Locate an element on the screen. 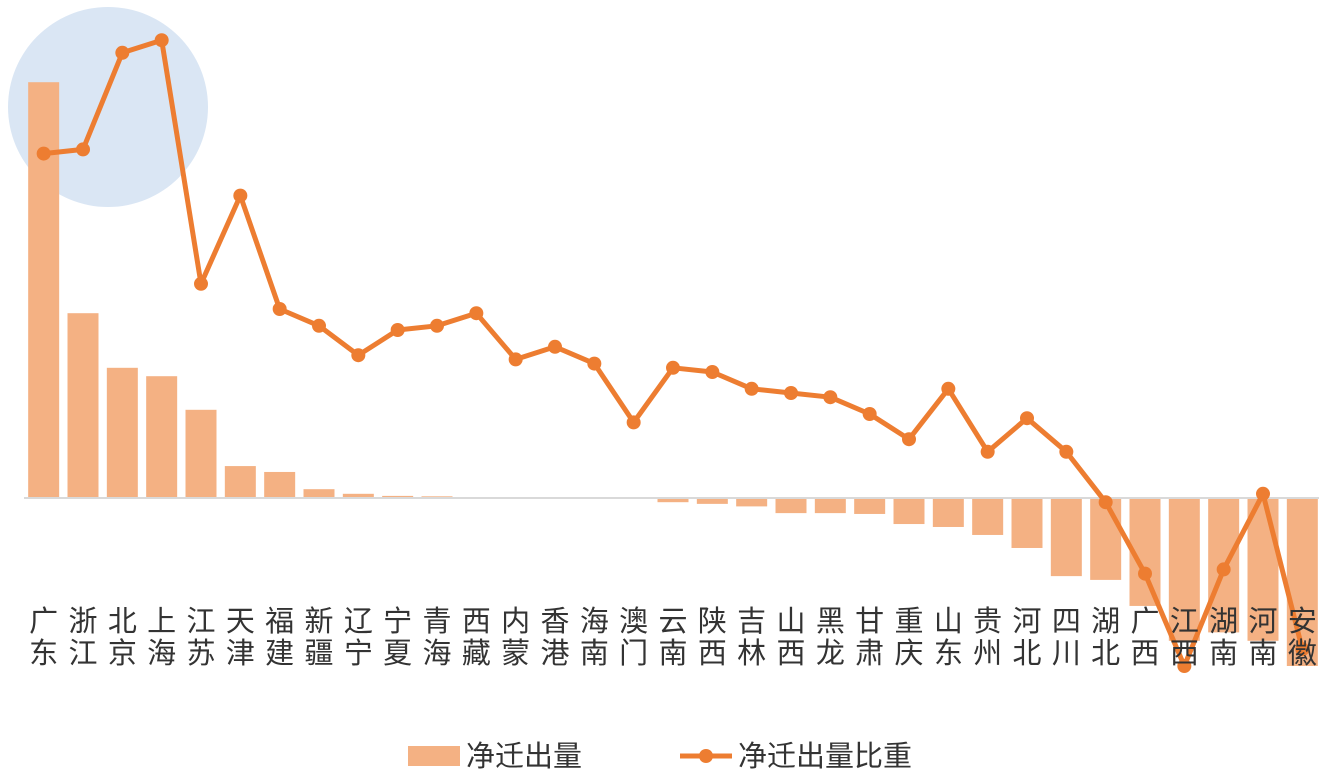 The width and height of the screenshot is (1319, 772). x-tick-label: 广西 is located at coordinates (1145, 637).